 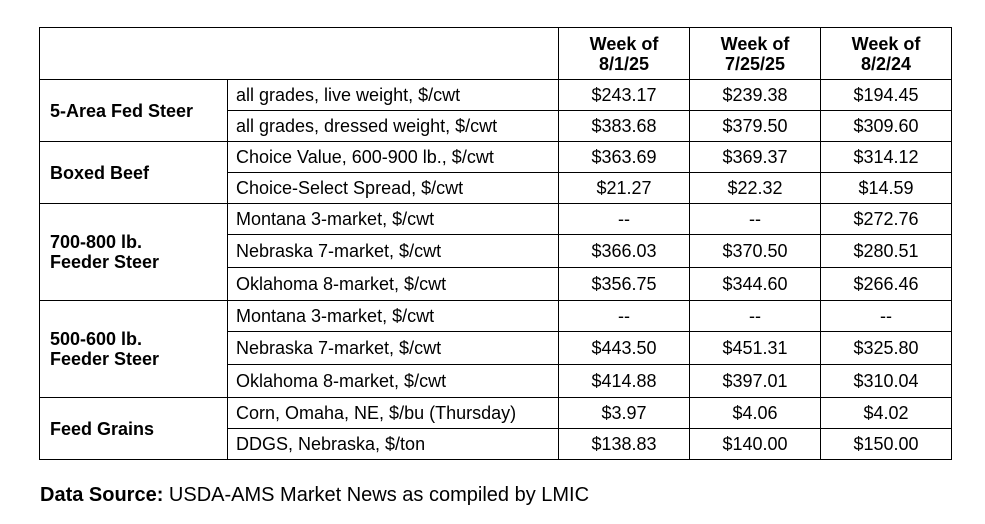 What do you see at coordinates (755, 381) in the screenshot?
I see `price-cell-week-2: $397.01` at bounding box center [755, 381].